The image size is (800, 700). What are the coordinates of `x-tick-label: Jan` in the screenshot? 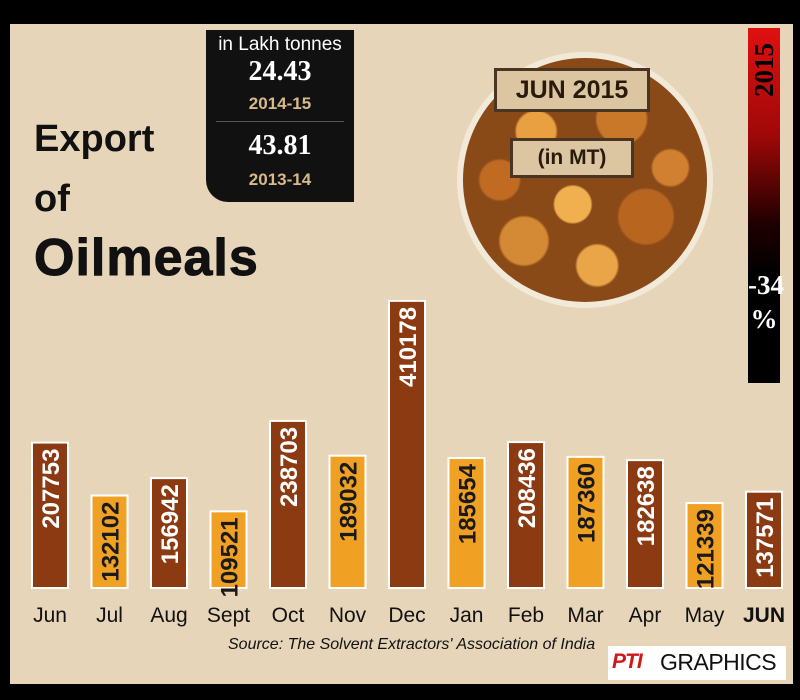 It's located at (467, 615).